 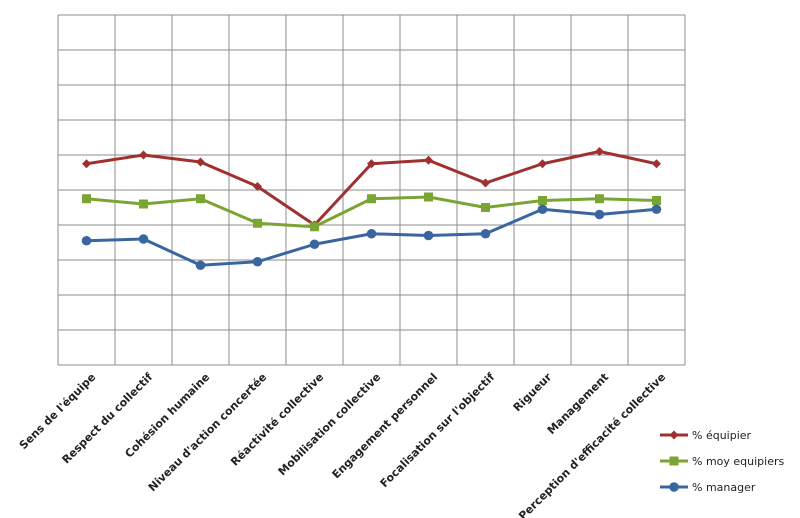 I want to click on x-tick-label: Mobilisation collective, so click(x=330, y=425).